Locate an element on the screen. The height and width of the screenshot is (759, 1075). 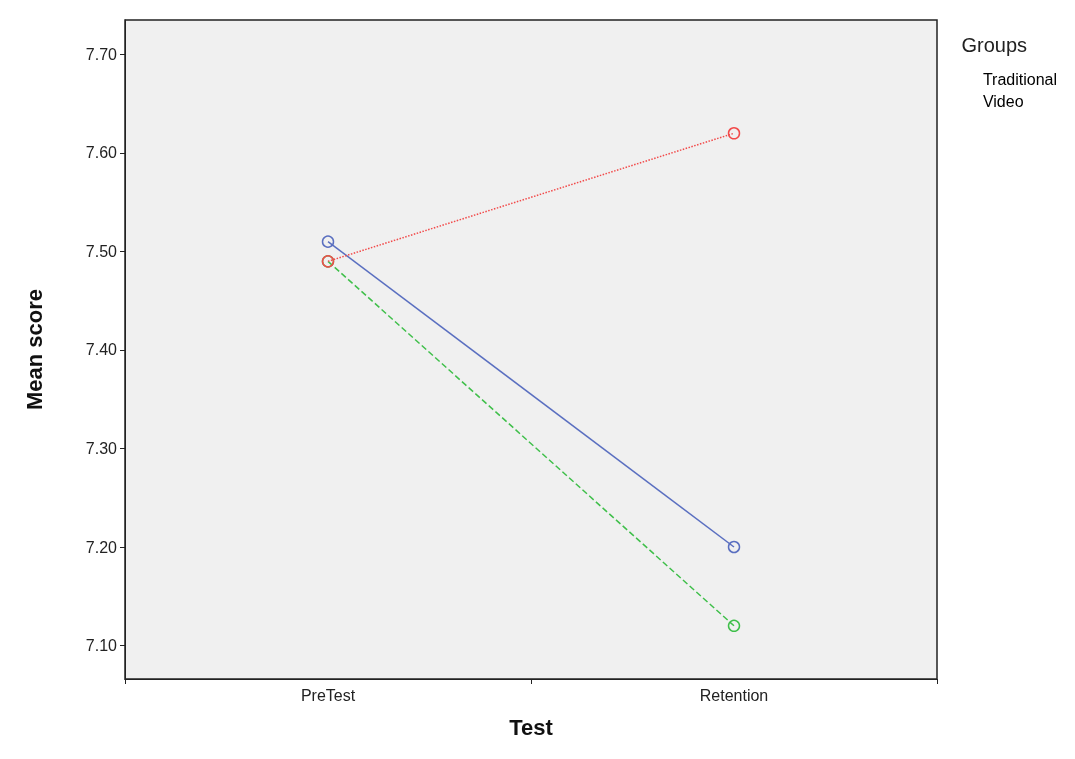
x-tick-label: Retention is located at coordinates (734, 695).